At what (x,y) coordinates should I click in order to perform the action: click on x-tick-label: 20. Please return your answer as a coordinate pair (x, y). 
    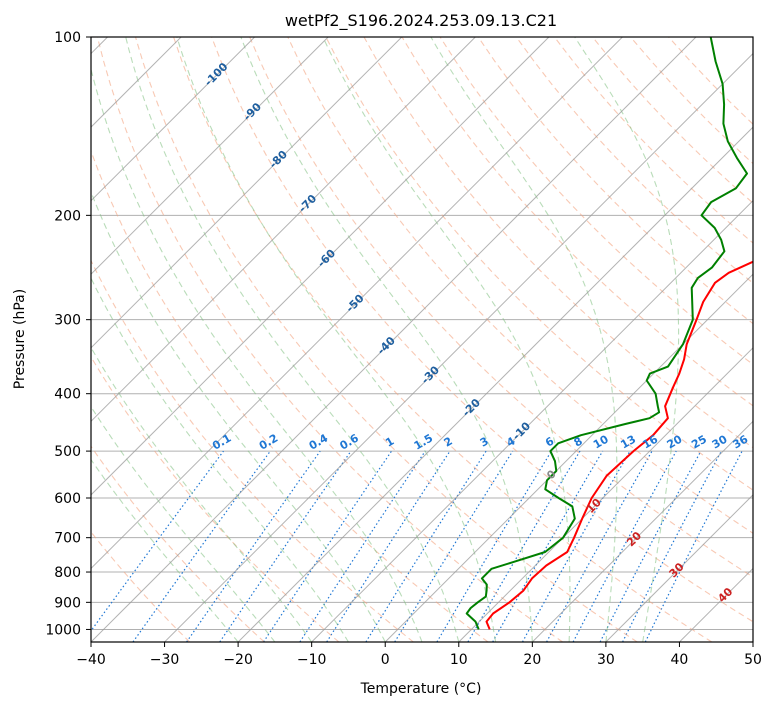
    Looking at the image, I should click on (532, 660).